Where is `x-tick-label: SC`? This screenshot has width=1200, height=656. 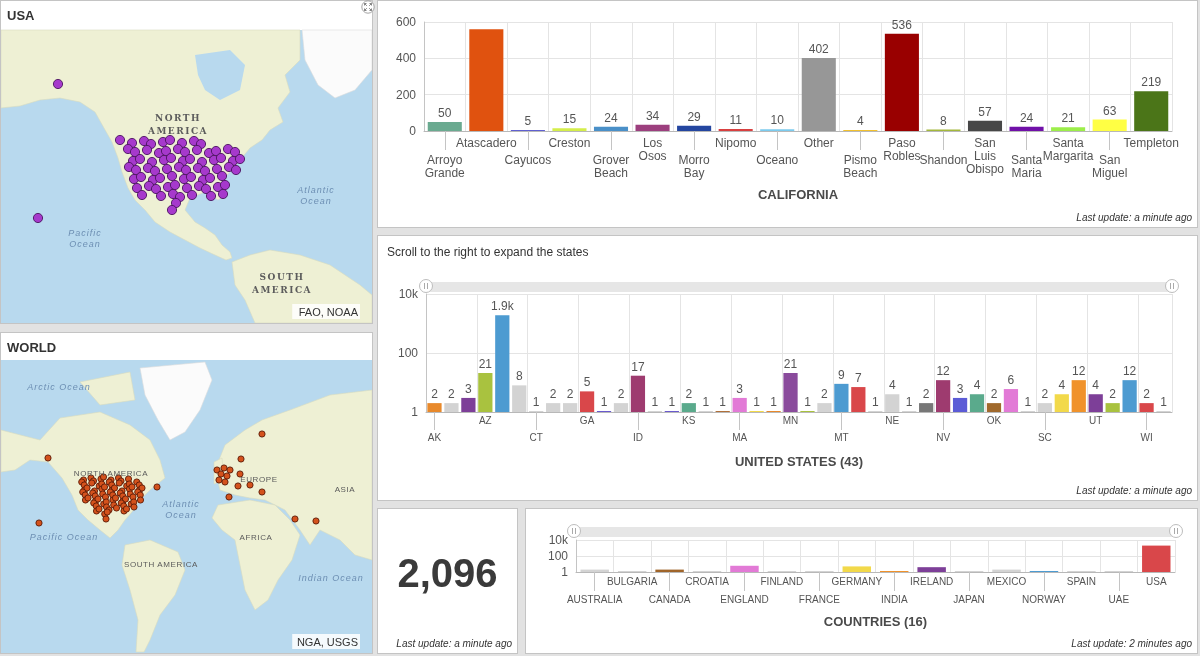
x-tick-label: SC is located at coordinates (1044, 437).